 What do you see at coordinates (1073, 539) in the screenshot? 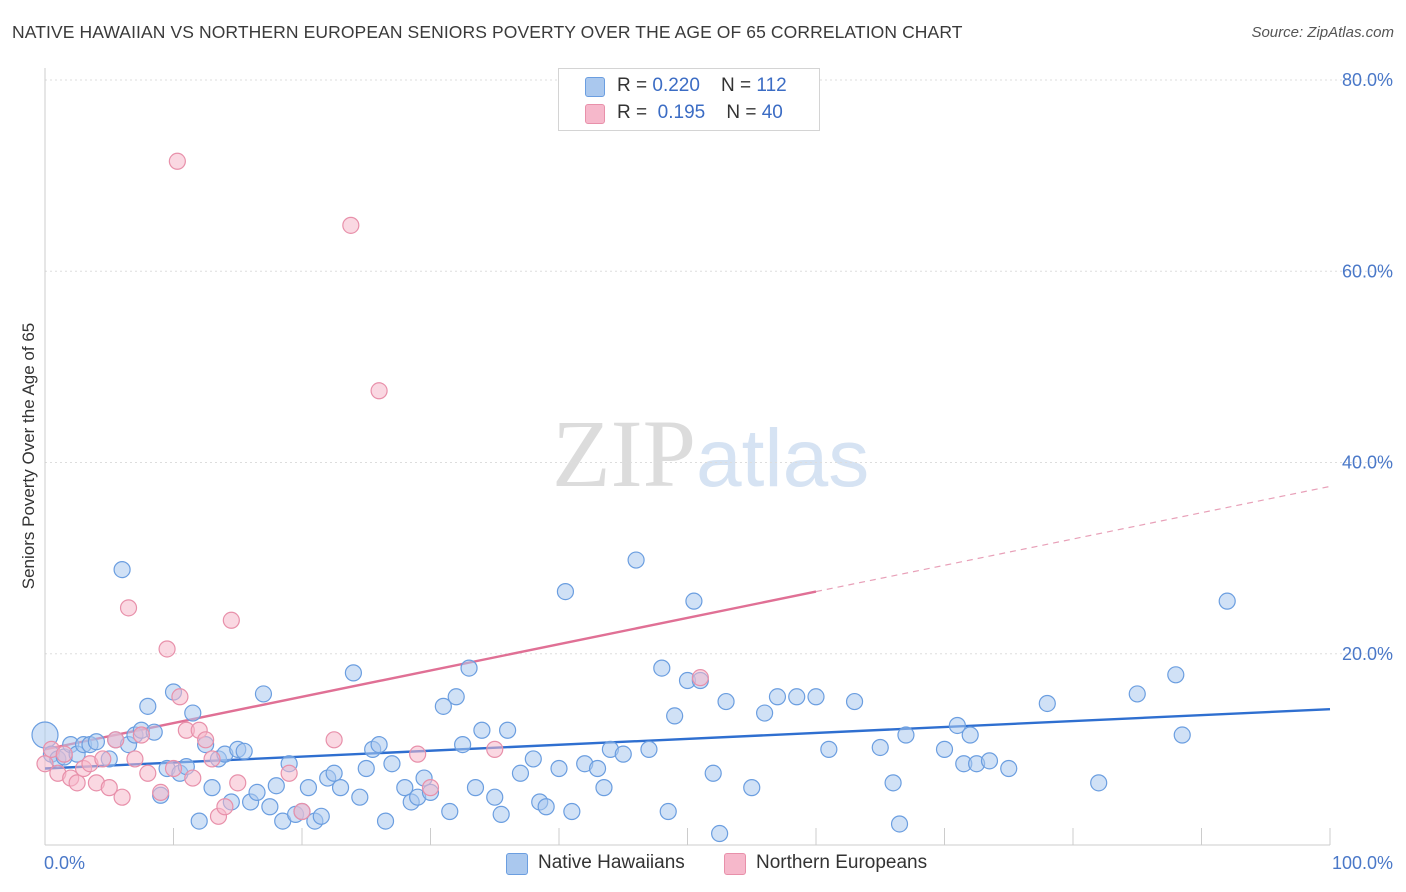
I see `trend-line-northern-europeans-extension` at bounding box center [1073, 539].